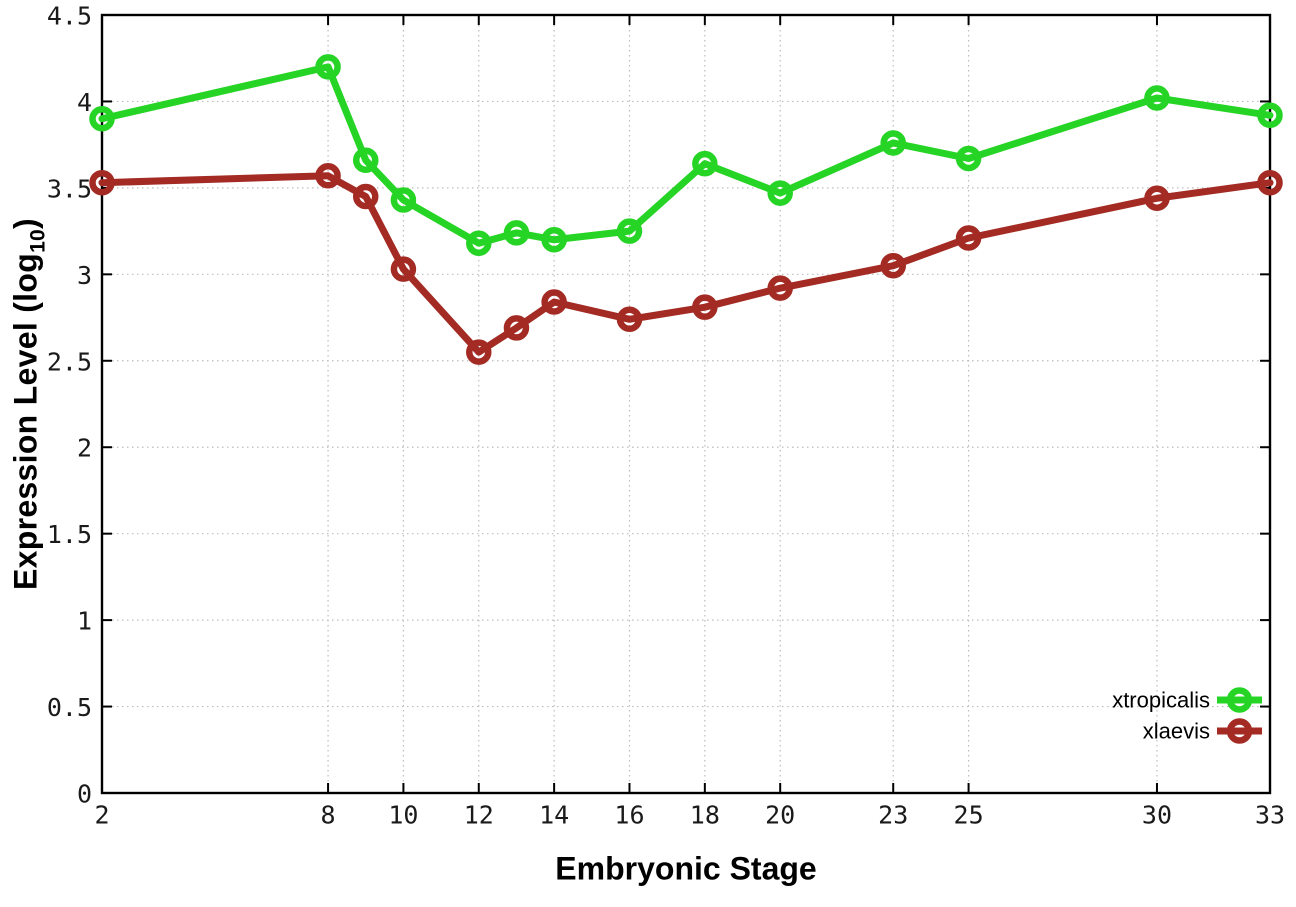 The image size is (1296, 907). I want to click on y-tick-label: 0, so click(84, 794).